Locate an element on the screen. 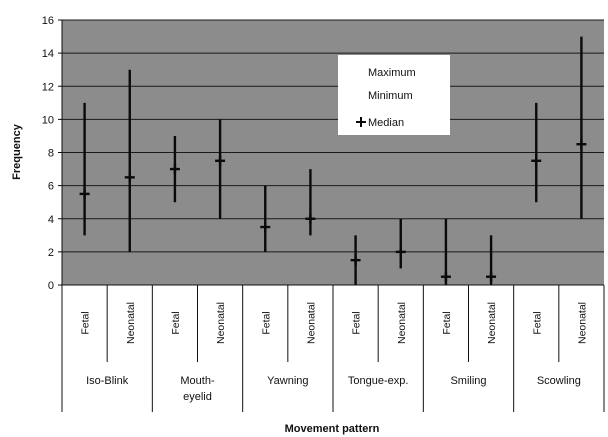 Image resolution: width=608 pixels, height=437 pixels. category-label-7: Neonatal is located at coordinates (402, 323).